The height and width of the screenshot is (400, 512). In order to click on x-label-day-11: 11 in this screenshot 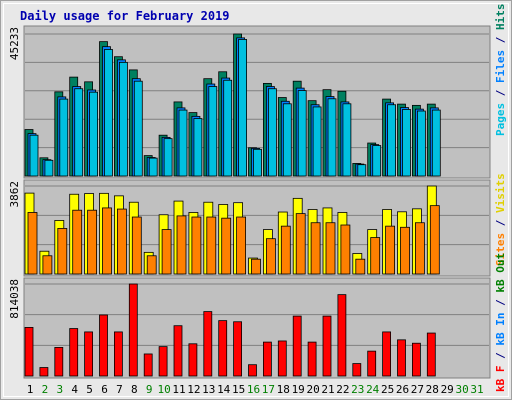, I will do `click(178, 389)`.